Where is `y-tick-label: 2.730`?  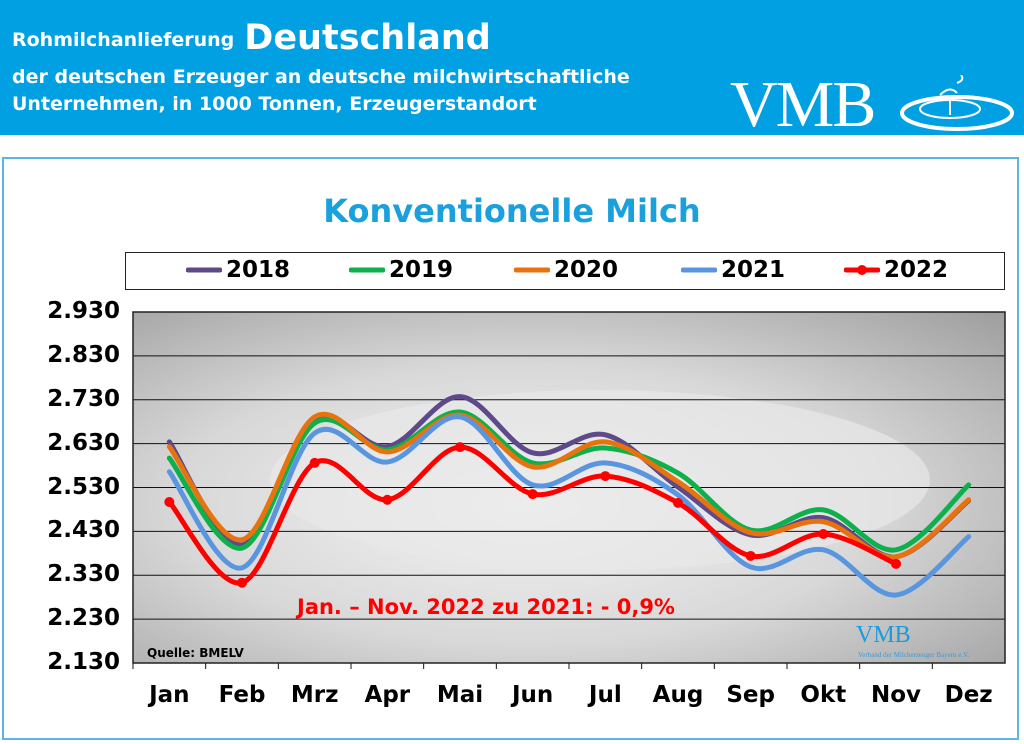 y-tick-label: 2.730 is located at coordinates (83, 398).